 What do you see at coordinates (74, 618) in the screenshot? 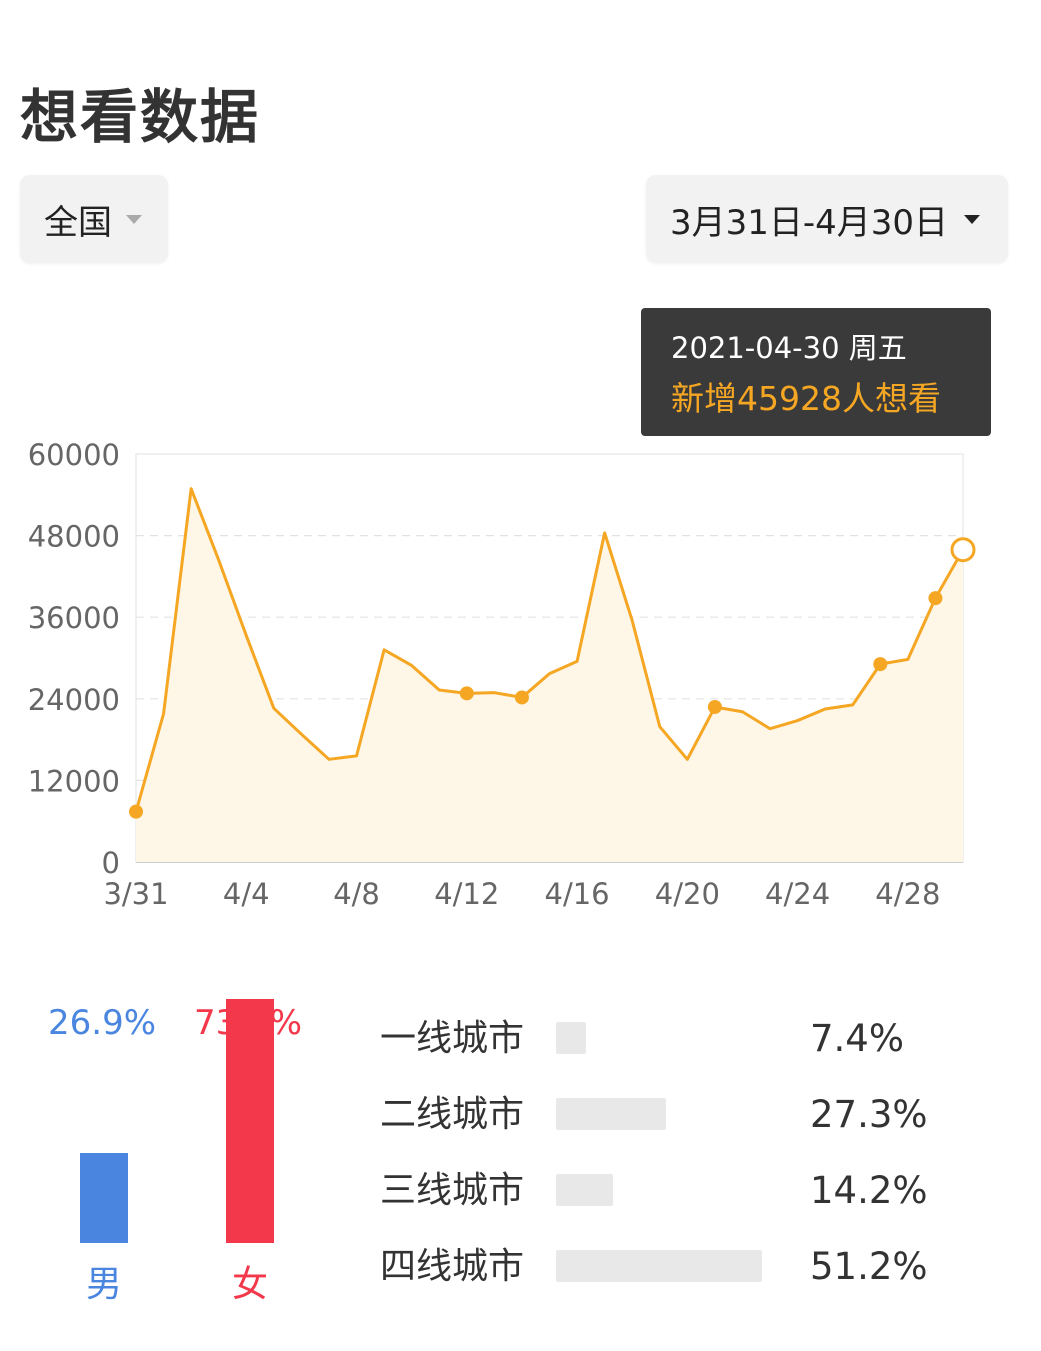
I see `y-tick-label: 36000` at bounding box center [74, 618].